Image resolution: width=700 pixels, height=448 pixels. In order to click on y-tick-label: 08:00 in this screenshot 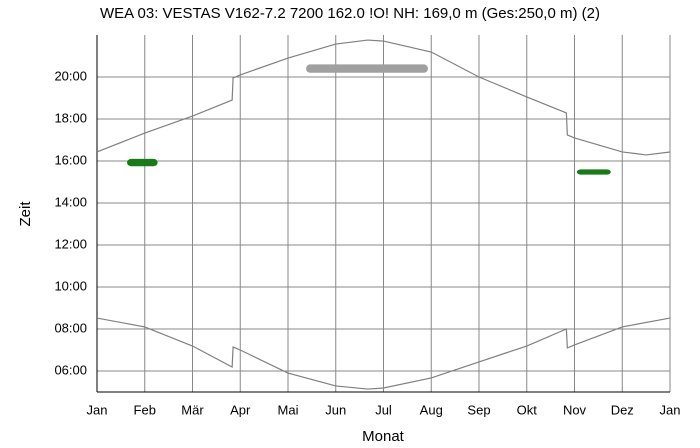, I will do `click(70, 327)`.